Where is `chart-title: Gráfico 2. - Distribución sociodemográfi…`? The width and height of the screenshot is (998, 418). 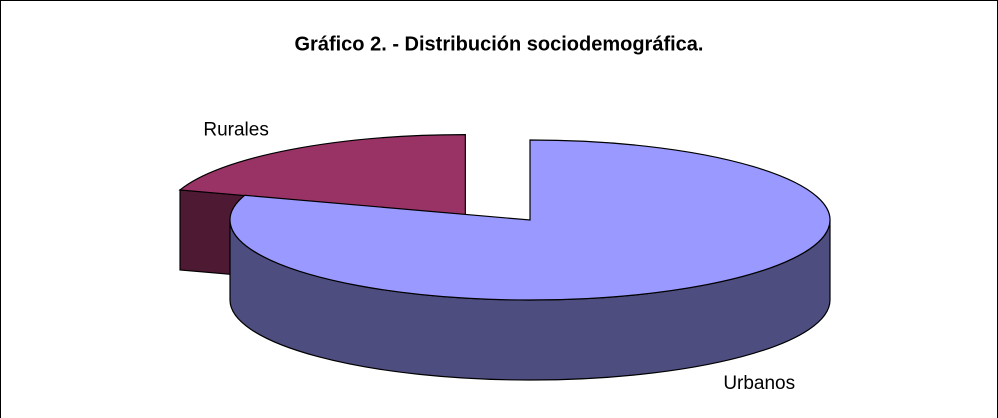 chart-title: Gráfico 2. - Distribución sociodemográfi… is located at coordinates (499, 44).